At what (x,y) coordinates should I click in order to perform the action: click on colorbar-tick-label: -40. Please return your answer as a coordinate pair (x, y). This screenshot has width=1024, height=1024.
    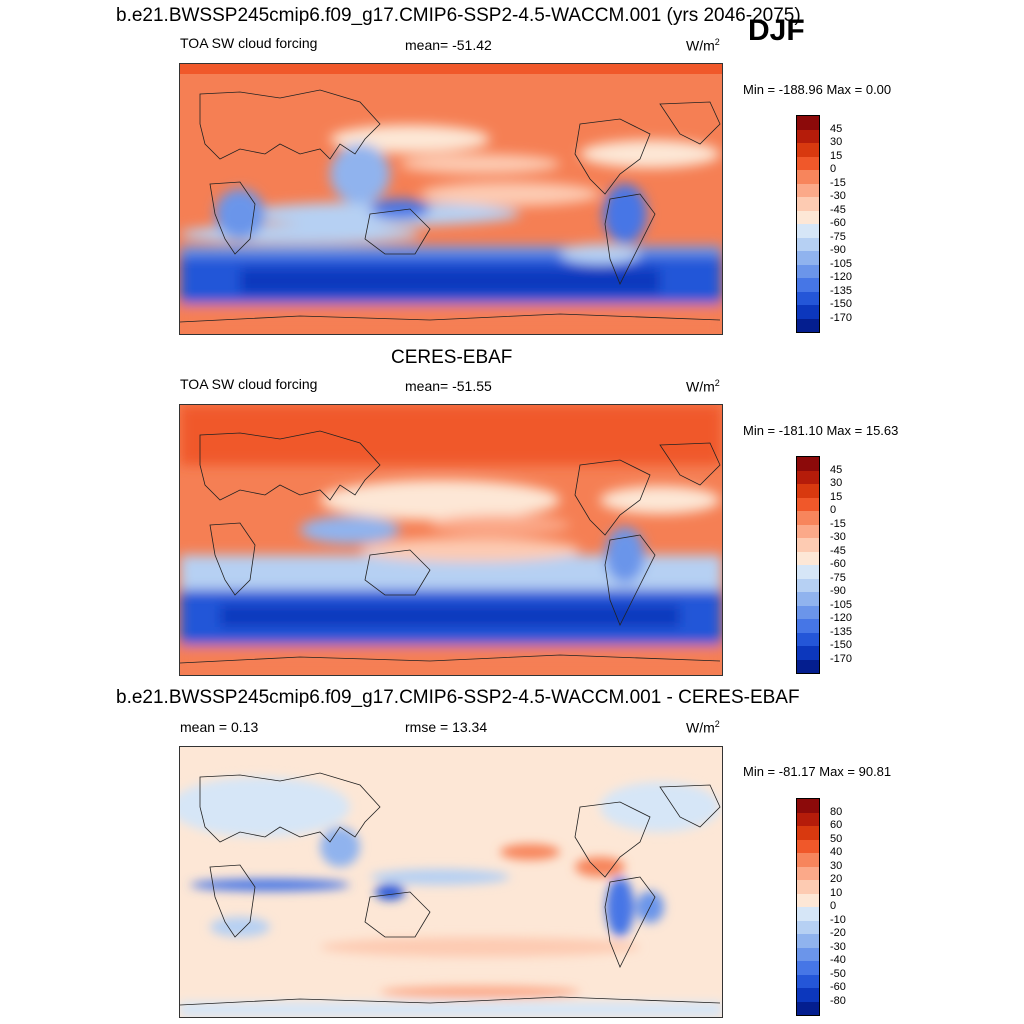
    Looking at the image, I should click on (838, 960).